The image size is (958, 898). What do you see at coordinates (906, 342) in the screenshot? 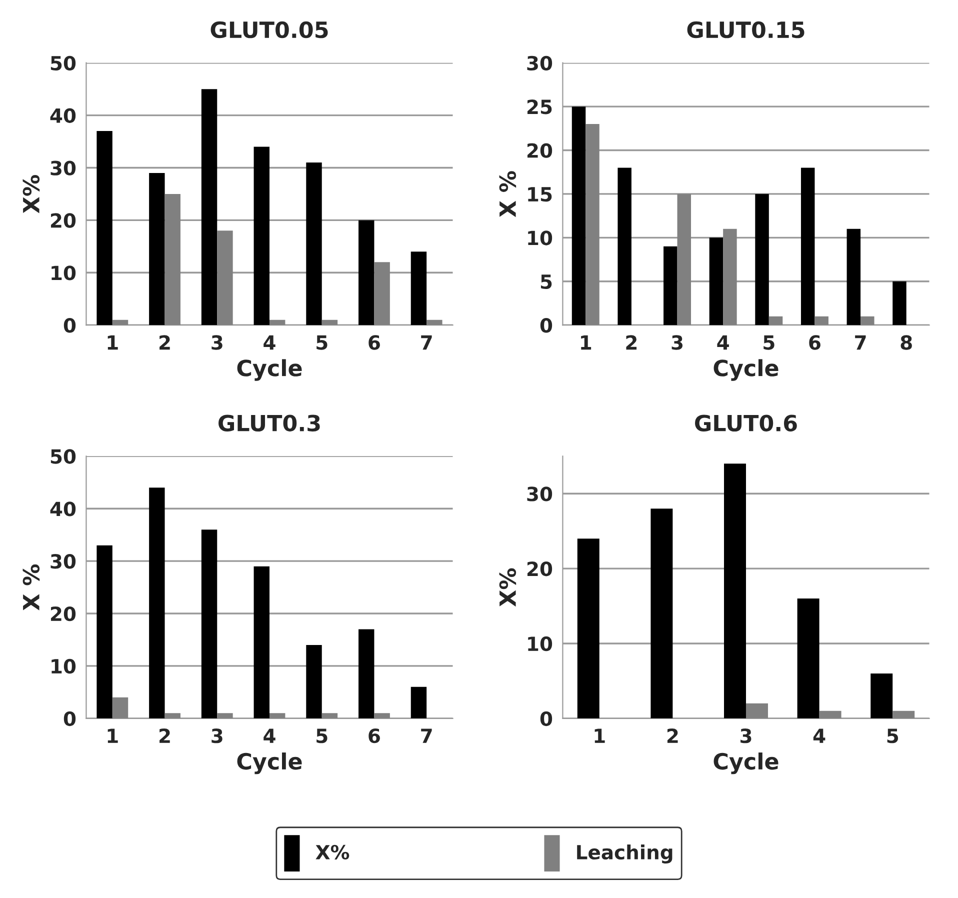
I see `x-tick-label: 8` at bounding box center [906, 342].